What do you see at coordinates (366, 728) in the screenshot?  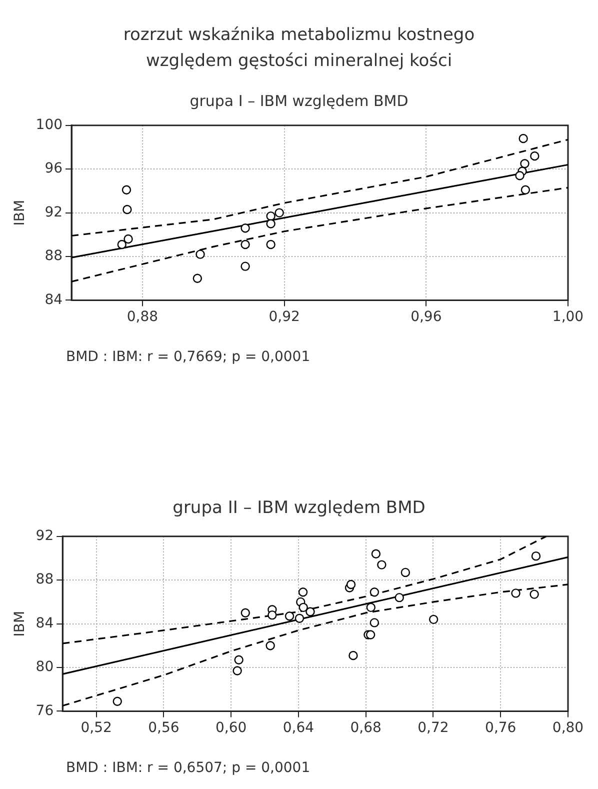 I see `x-tick-label: 0,68` at bounding box center [366, 728].